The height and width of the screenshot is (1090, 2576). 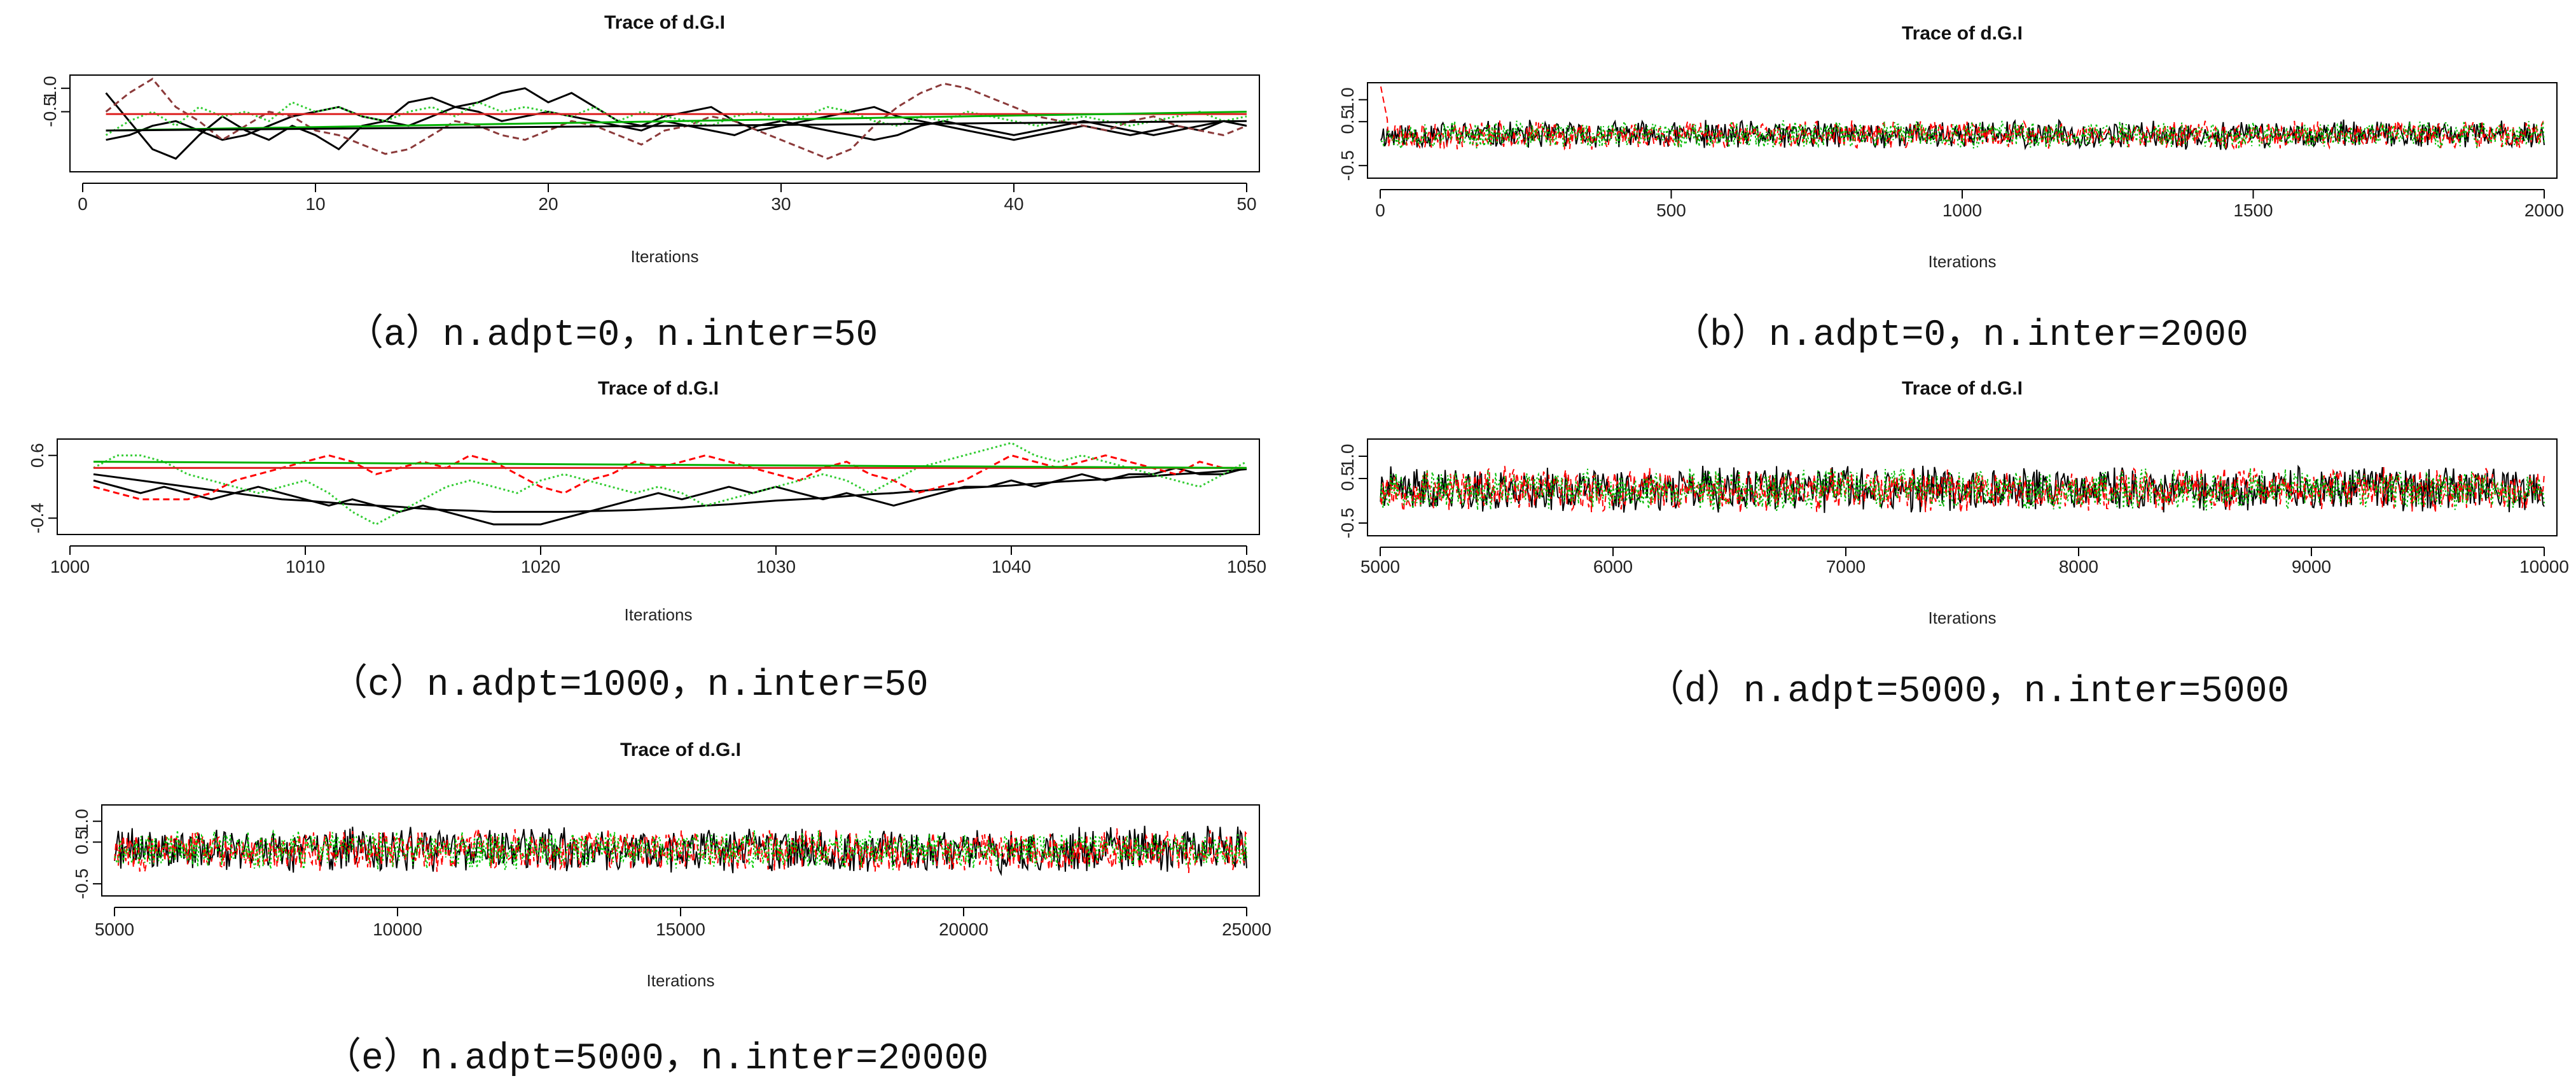 I want to click on caption-a: （a）n.adpt=0，n.inter=50, so click(x=612, y=335).